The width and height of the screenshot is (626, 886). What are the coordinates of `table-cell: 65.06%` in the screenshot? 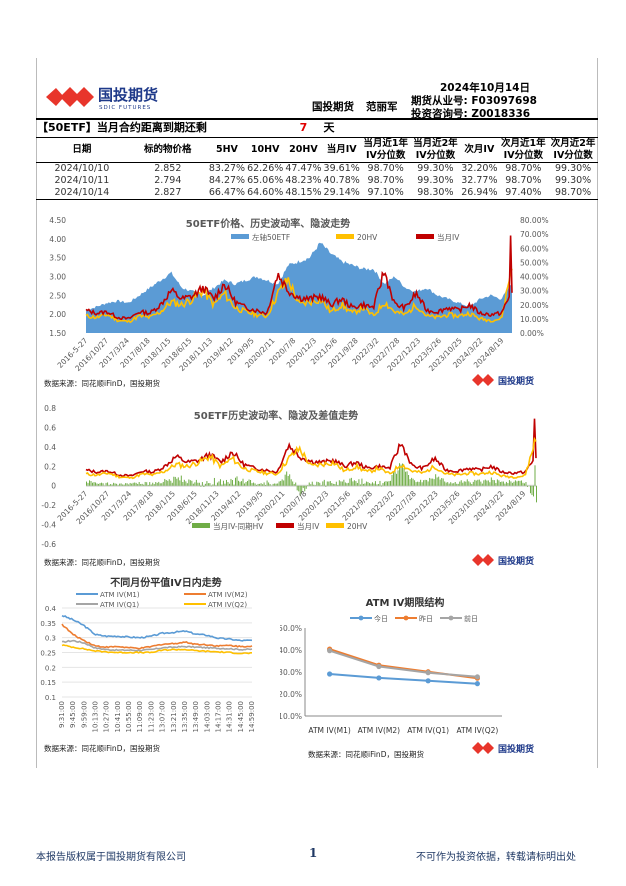 It's located at (265, 180).